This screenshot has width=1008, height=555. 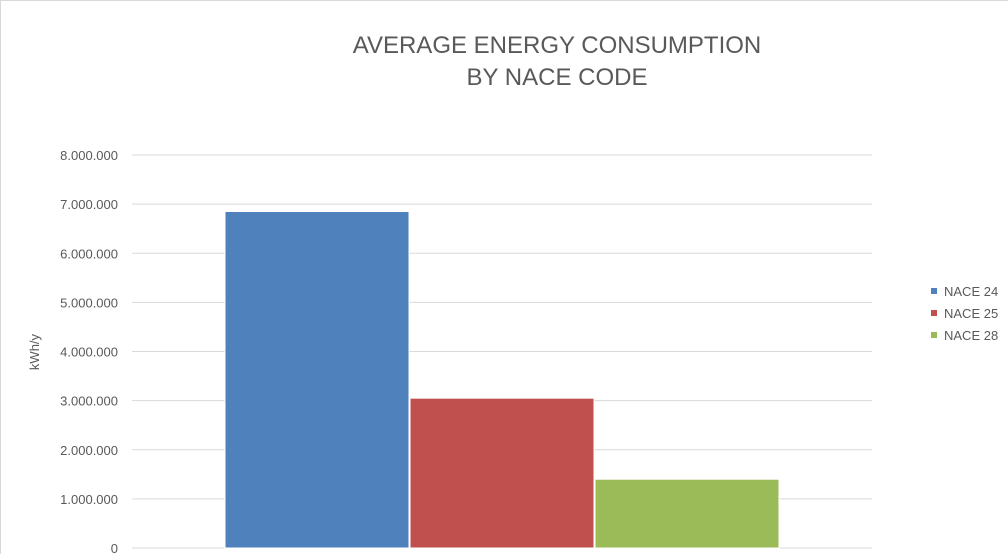 I want to click on y-tick-label: 6.000.000, so click(x=89, y=253).